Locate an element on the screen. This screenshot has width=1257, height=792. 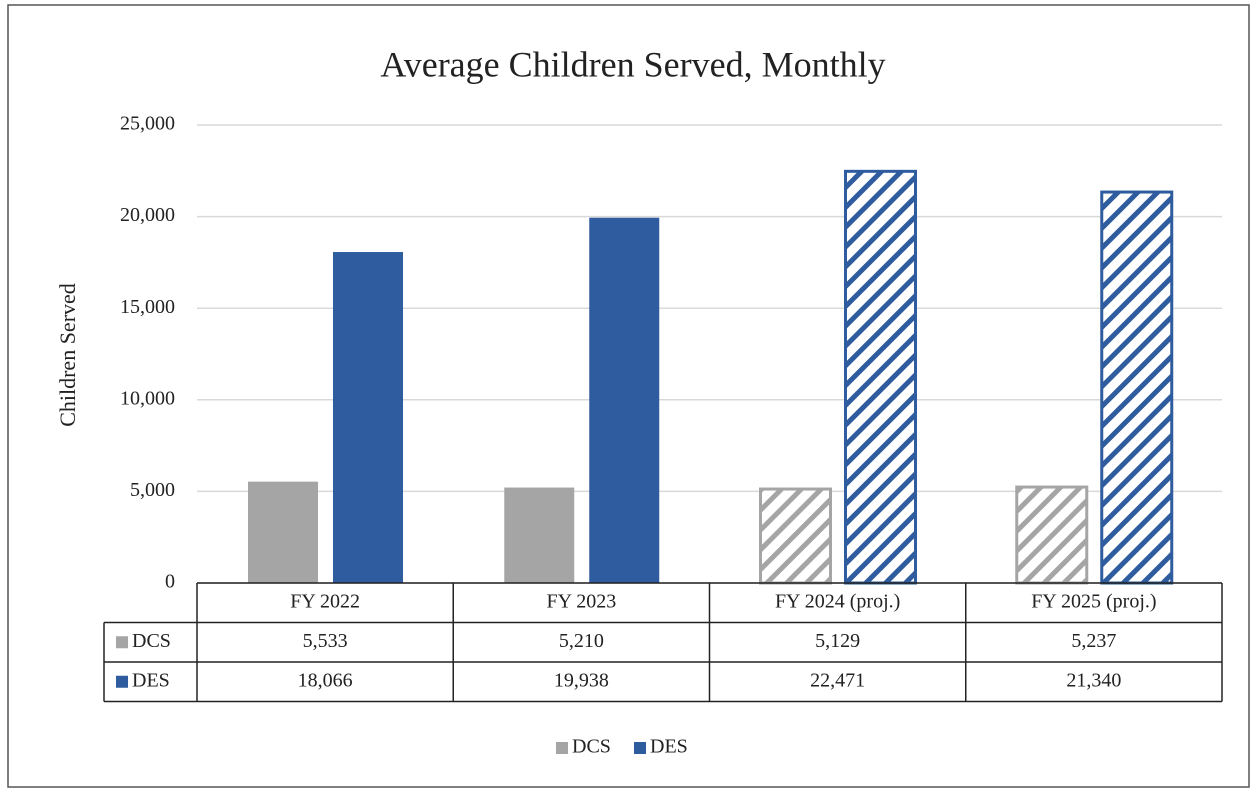
table-value: 5,237 is located at coordinates (1093, 641).